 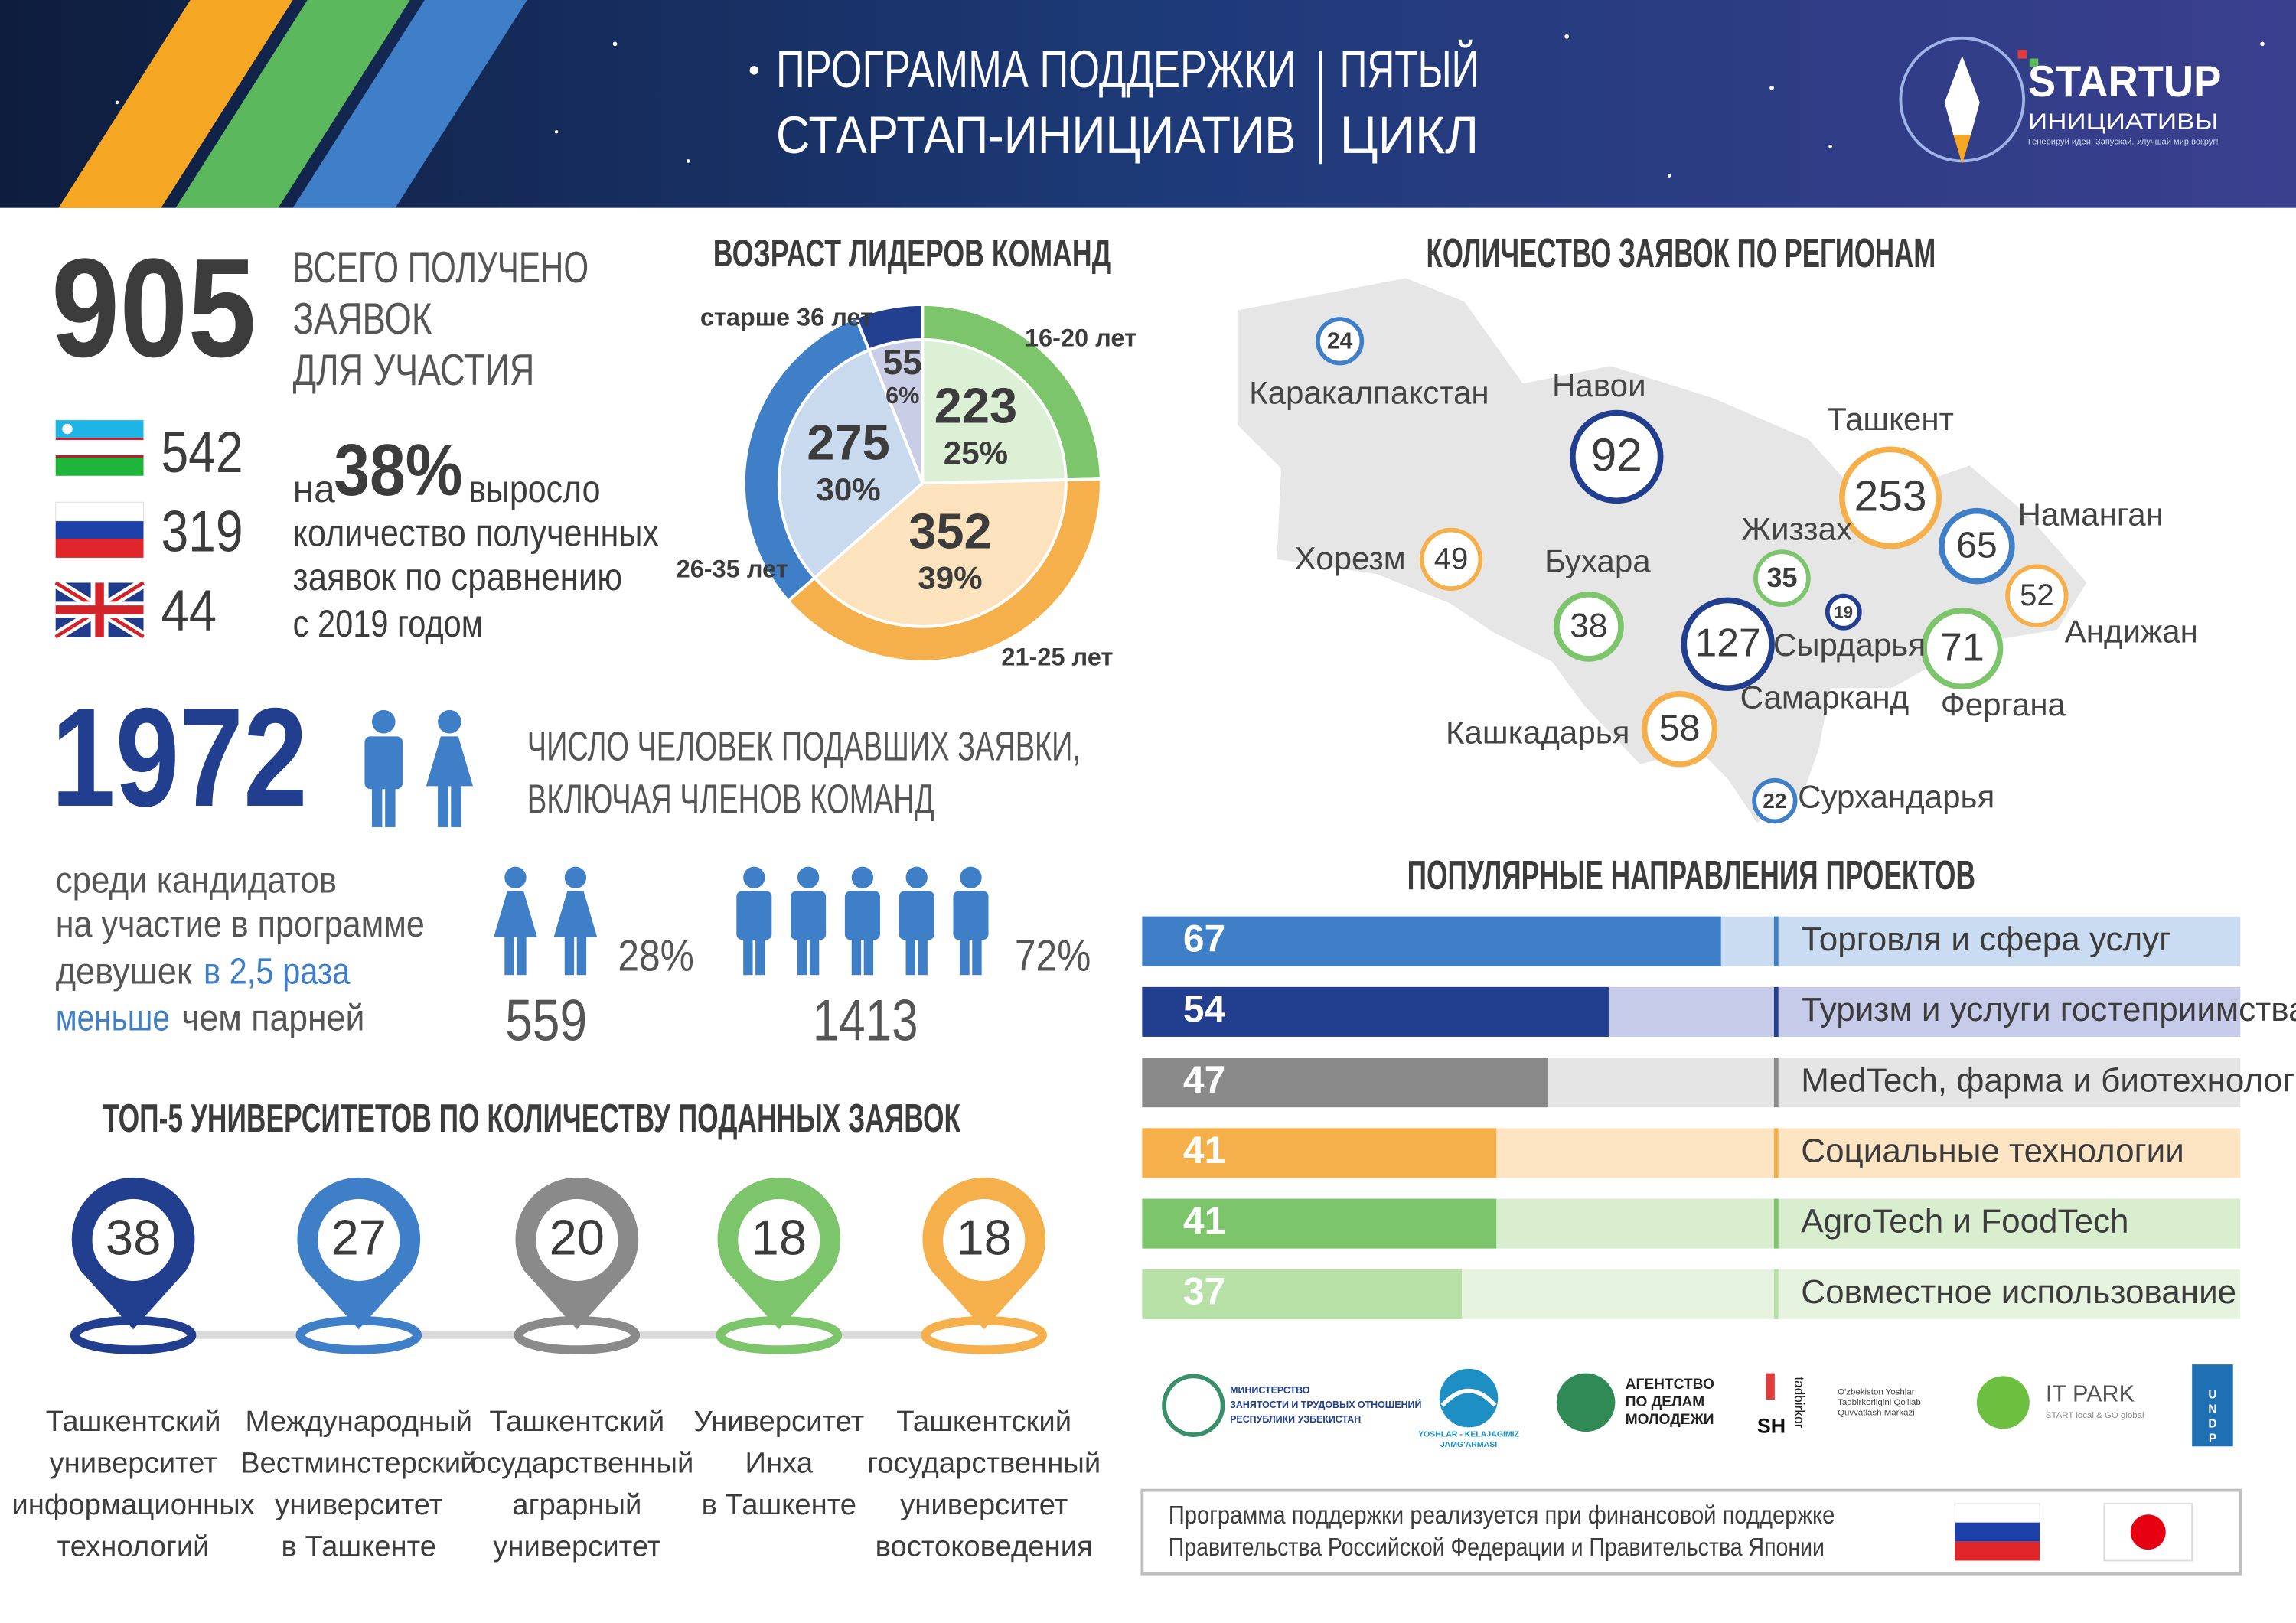 What do you see at coordinates (2095, 1416) in the screenshot?
I see `partner-text: START local & GO global` at bounding box center [2095, 1416].